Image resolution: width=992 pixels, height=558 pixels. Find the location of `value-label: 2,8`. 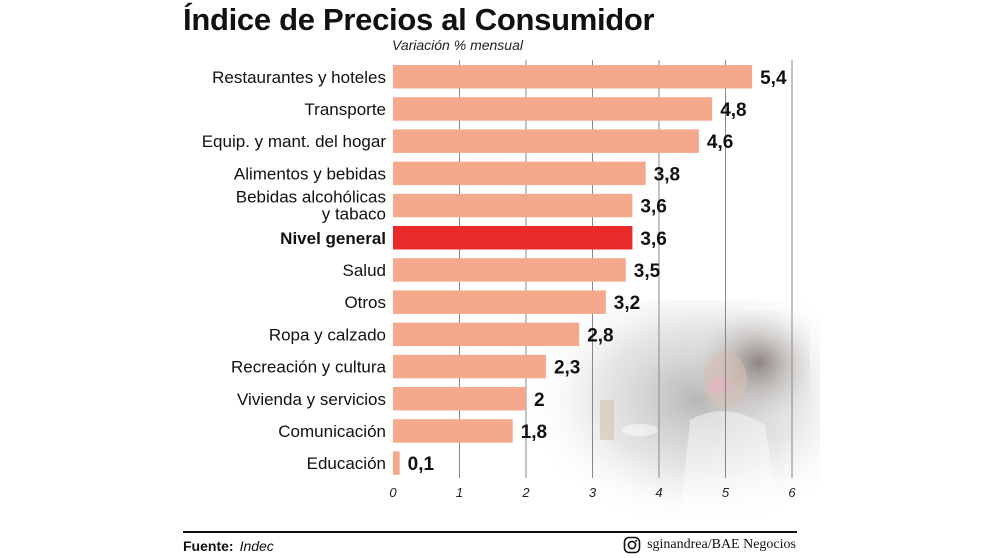

value-label: 2,8 is located at coordinates (600, 335).